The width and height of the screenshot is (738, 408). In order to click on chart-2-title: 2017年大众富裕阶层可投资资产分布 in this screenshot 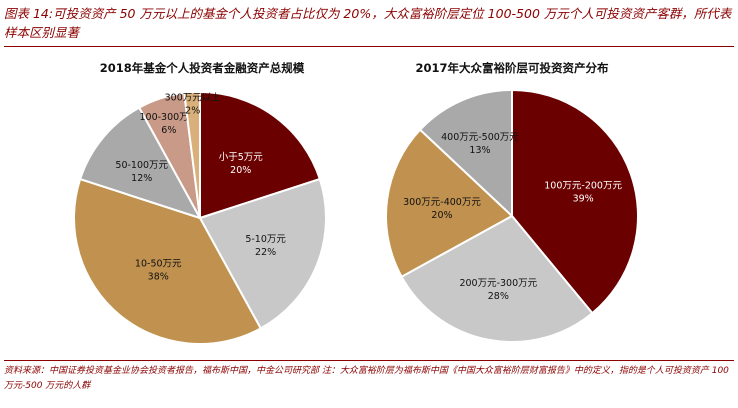, I will do `click(512, 68)`.